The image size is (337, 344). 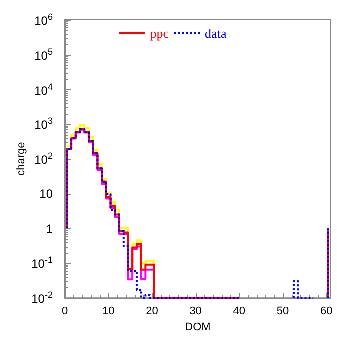 What do you see at coordinates (283, 312) in the screenshot?
I see `x-tick-label: 50` at bounding box center [283, 312].